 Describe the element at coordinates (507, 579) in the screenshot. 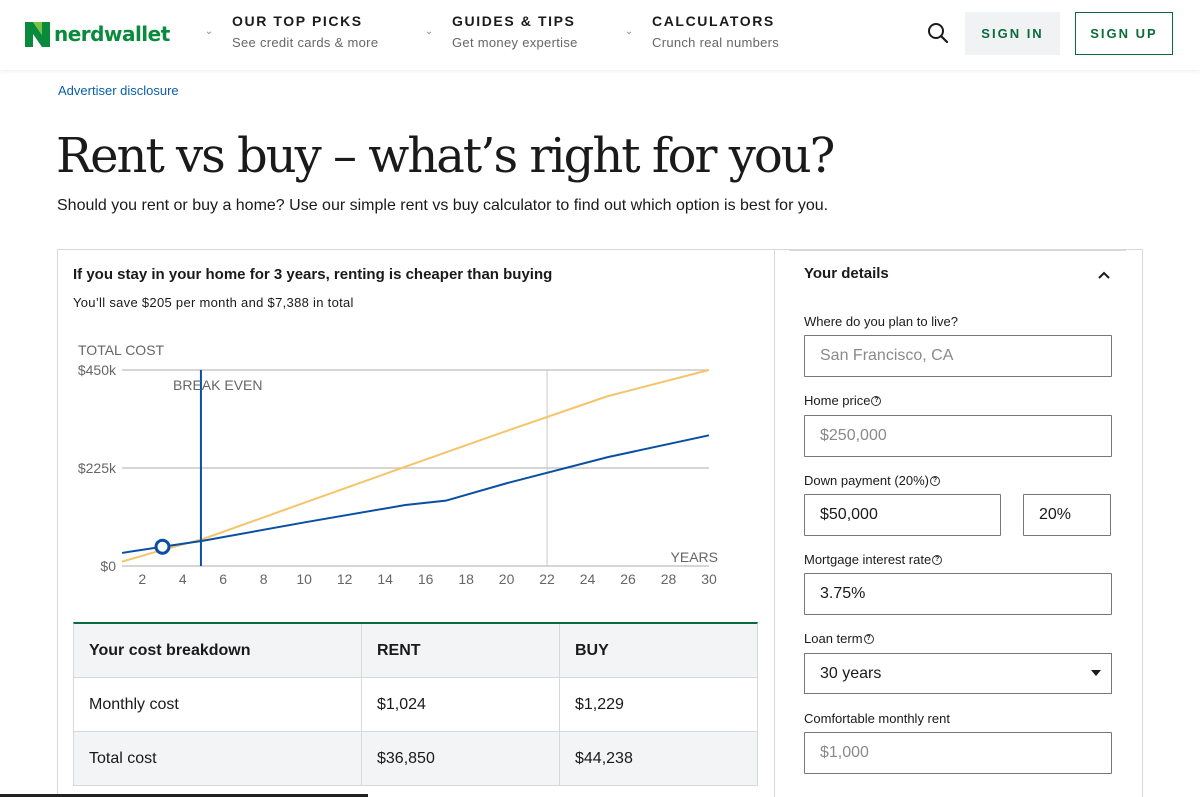

I see `x-tick-label: 20` at that location.